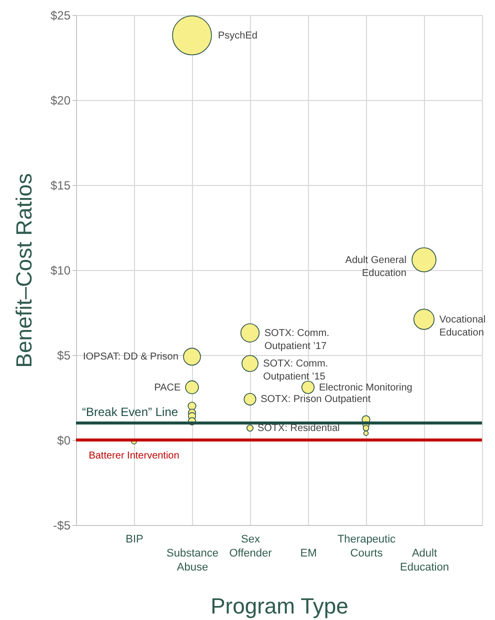 This screenshot has height=620, width=495. I want to click on y-tick-label: $20, so click(60, 101).